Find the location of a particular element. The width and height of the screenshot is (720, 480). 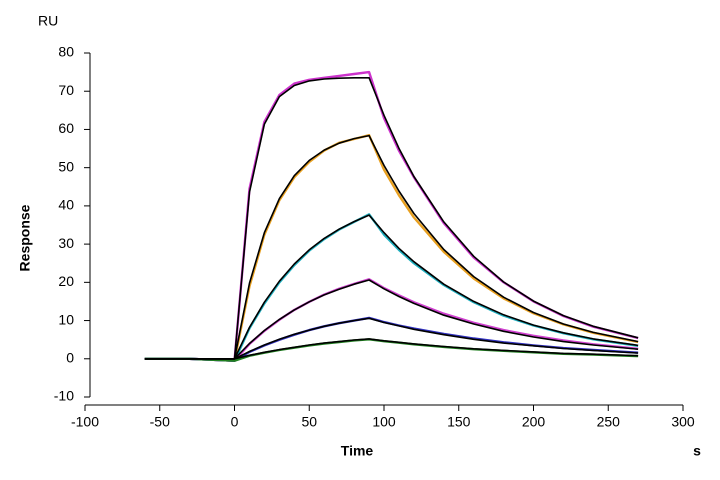

y-unit: RU is located at coordinates (48, 21).